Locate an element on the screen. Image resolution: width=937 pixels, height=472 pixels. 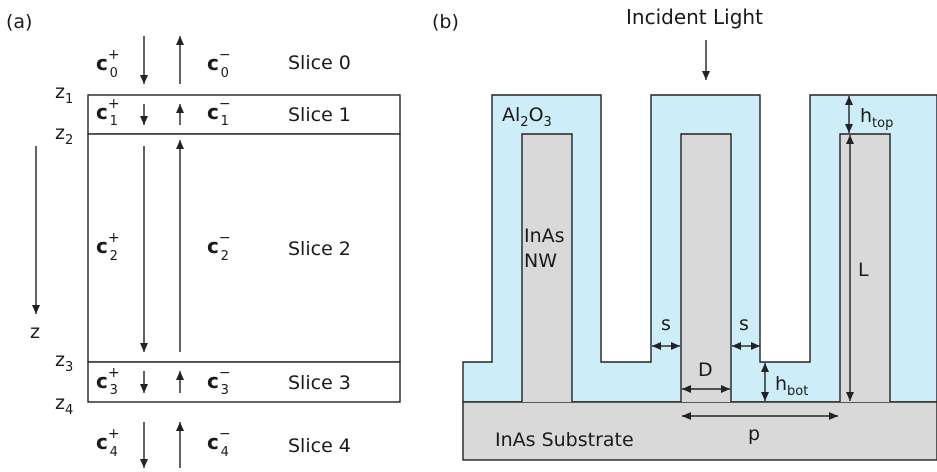
slice-2-label: Slice 2 is located at coordinates (319, 249).